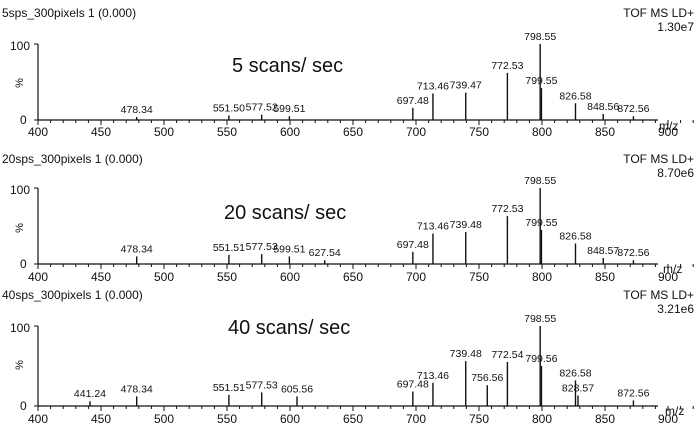  What do you see at coordinates (633, 253) in the screenshot?
I see `peak-label: 872.56` at bounding box center [633, 253].